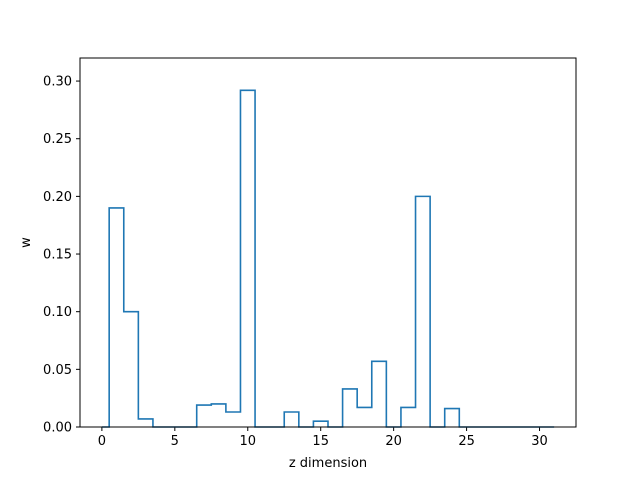 This screenshot has width=640, height=485. I want to click on y-tick-label: 0.00, so click(57, 428).